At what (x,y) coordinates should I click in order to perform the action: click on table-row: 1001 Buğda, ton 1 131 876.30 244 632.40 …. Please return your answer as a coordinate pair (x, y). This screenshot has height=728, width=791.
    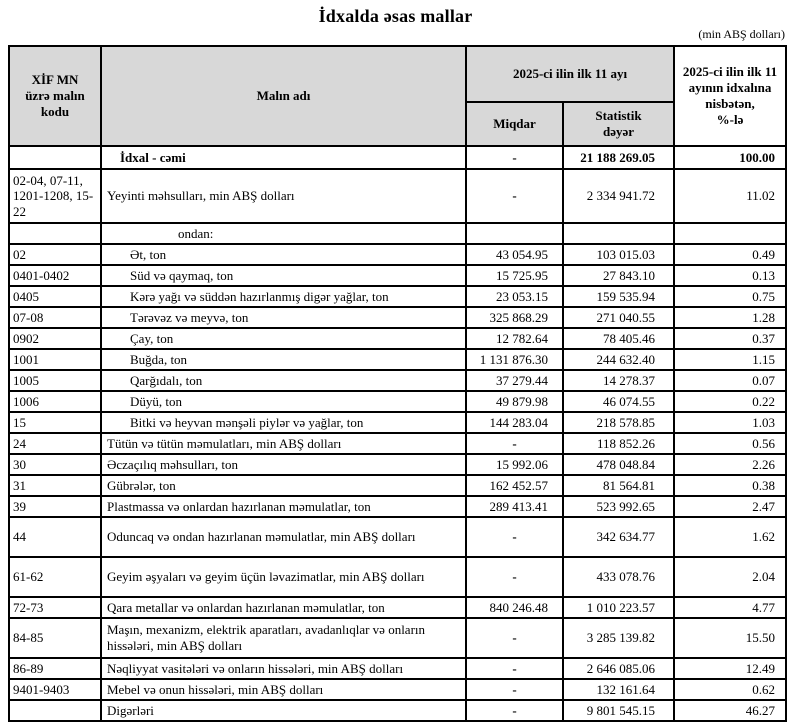
    Looking at the image, I should click on (397, 359).